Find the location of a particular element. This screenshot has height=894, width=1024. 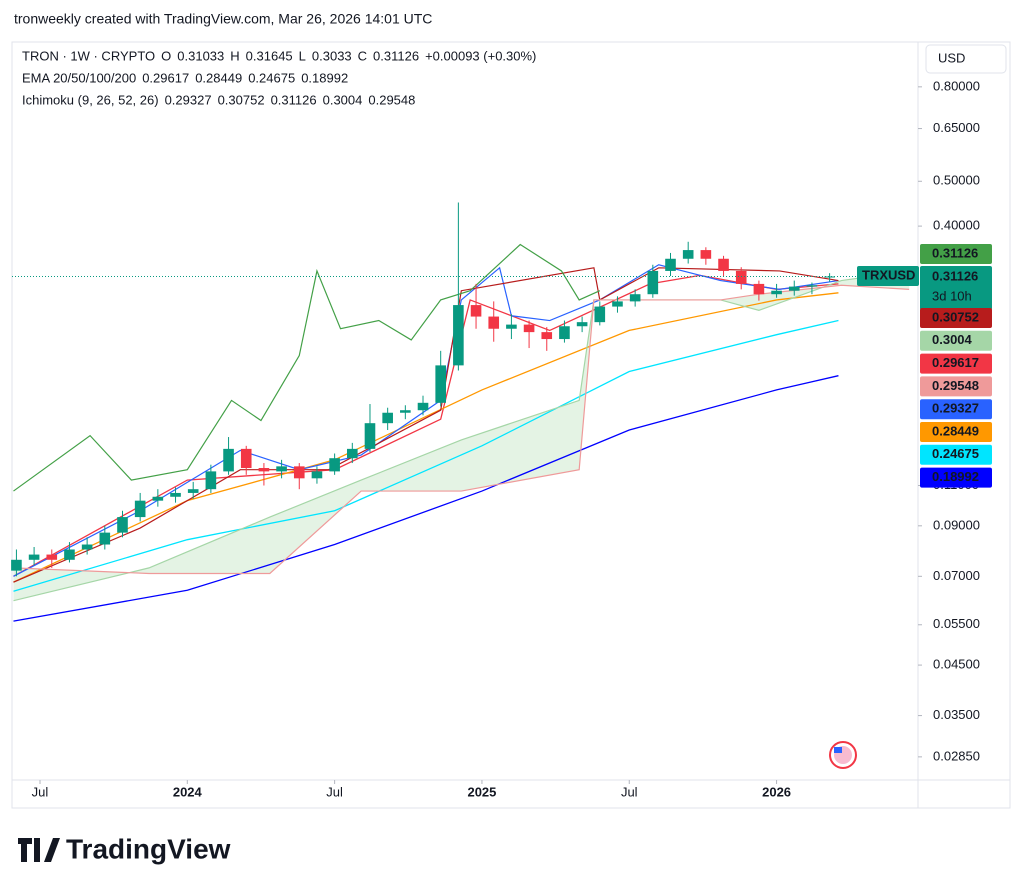

currency: USD is located at coordinates (951, 57).